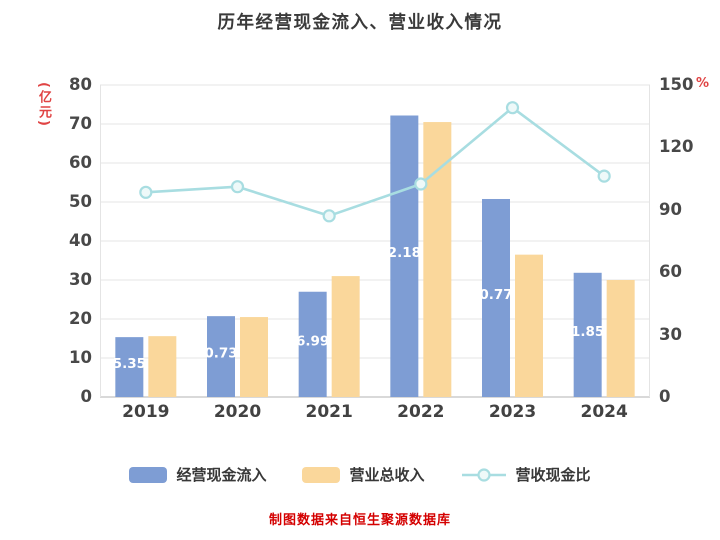 The image size is (720, 540). I want to click on legend-item-cash-inflow: 经营现金流入, so click(197, 474).